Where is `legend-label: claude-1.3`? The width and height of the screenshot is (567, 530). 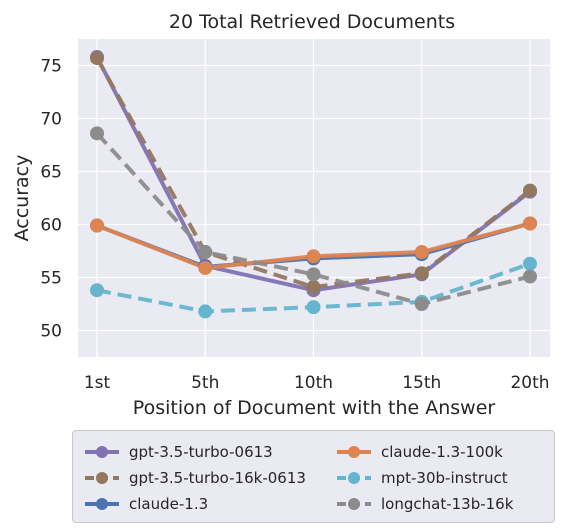
legend-label: claude-1.3 is located at coordinates (169, 504).